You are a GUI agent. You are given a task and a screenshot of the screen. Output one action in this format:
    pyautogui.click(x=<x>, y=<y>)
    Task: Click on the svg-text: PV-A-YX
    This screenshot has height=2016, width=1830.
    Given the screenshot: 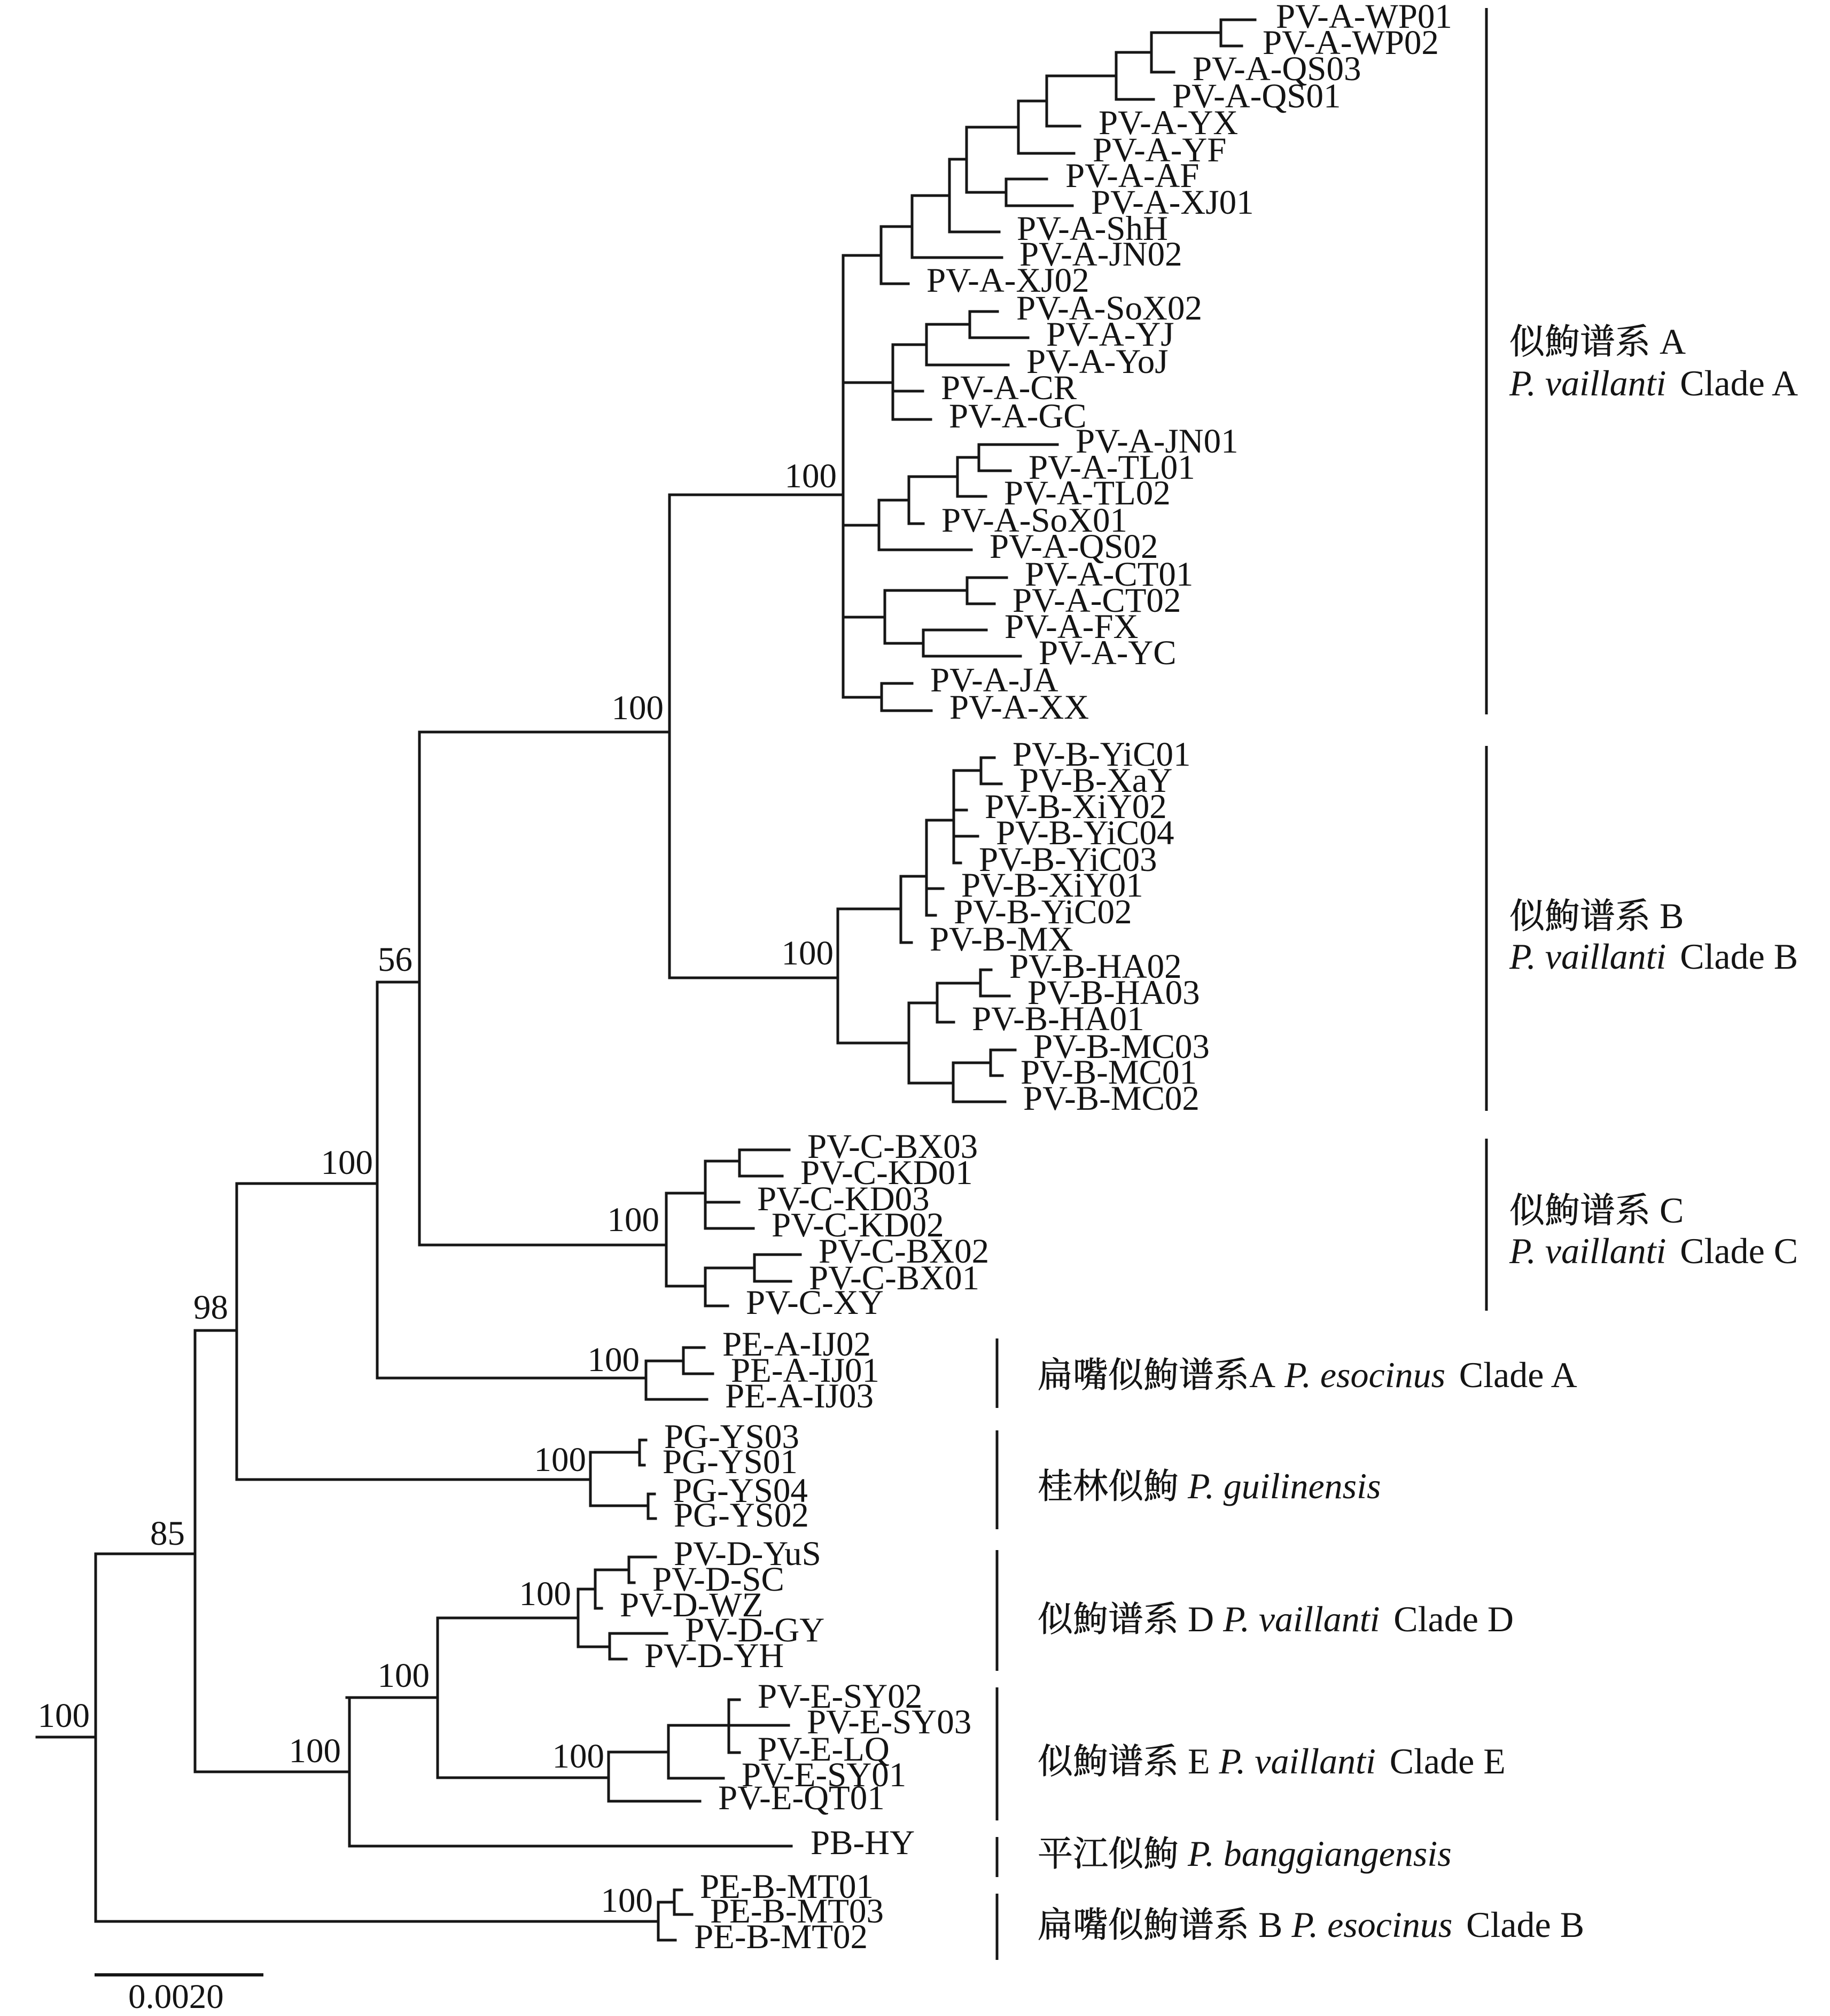 What is the action you would take?
    pyautogui.click(x=1168, y=123)
    